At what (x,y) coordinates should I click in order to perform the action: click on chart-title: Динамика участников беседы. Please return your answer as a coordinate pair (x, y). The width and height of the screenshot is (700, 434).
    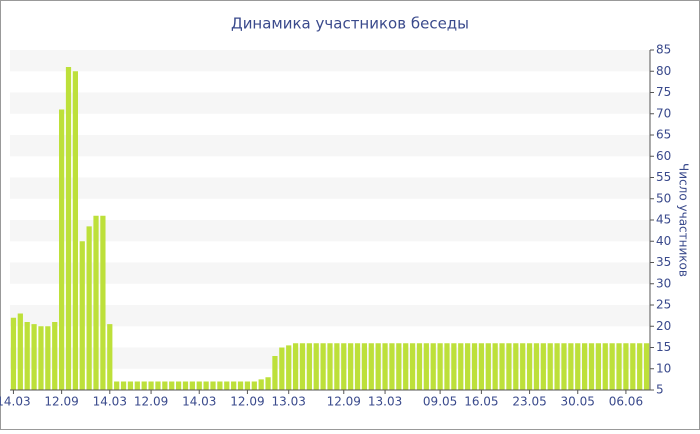
    Looking at the image, I should click on (350, 24).